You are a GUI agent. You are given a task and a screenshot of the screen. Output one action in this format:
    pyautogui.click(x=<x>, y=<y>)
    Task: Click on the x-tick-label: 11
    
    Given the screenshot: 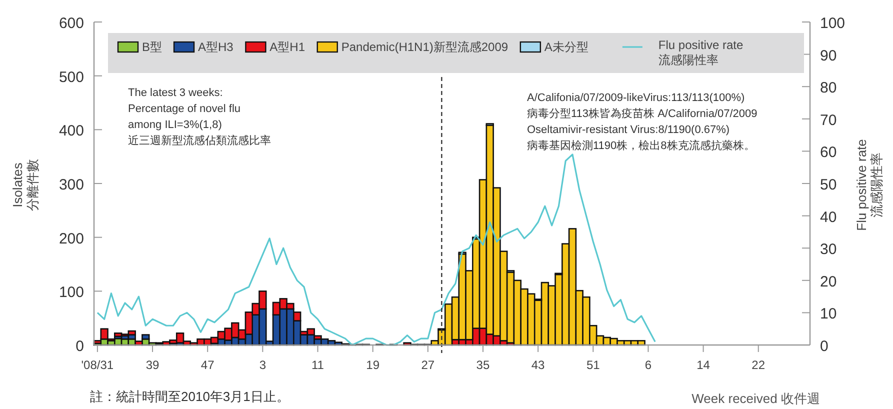 What is the action you would take?
    pyautogui.click(x=318, y=365)
    